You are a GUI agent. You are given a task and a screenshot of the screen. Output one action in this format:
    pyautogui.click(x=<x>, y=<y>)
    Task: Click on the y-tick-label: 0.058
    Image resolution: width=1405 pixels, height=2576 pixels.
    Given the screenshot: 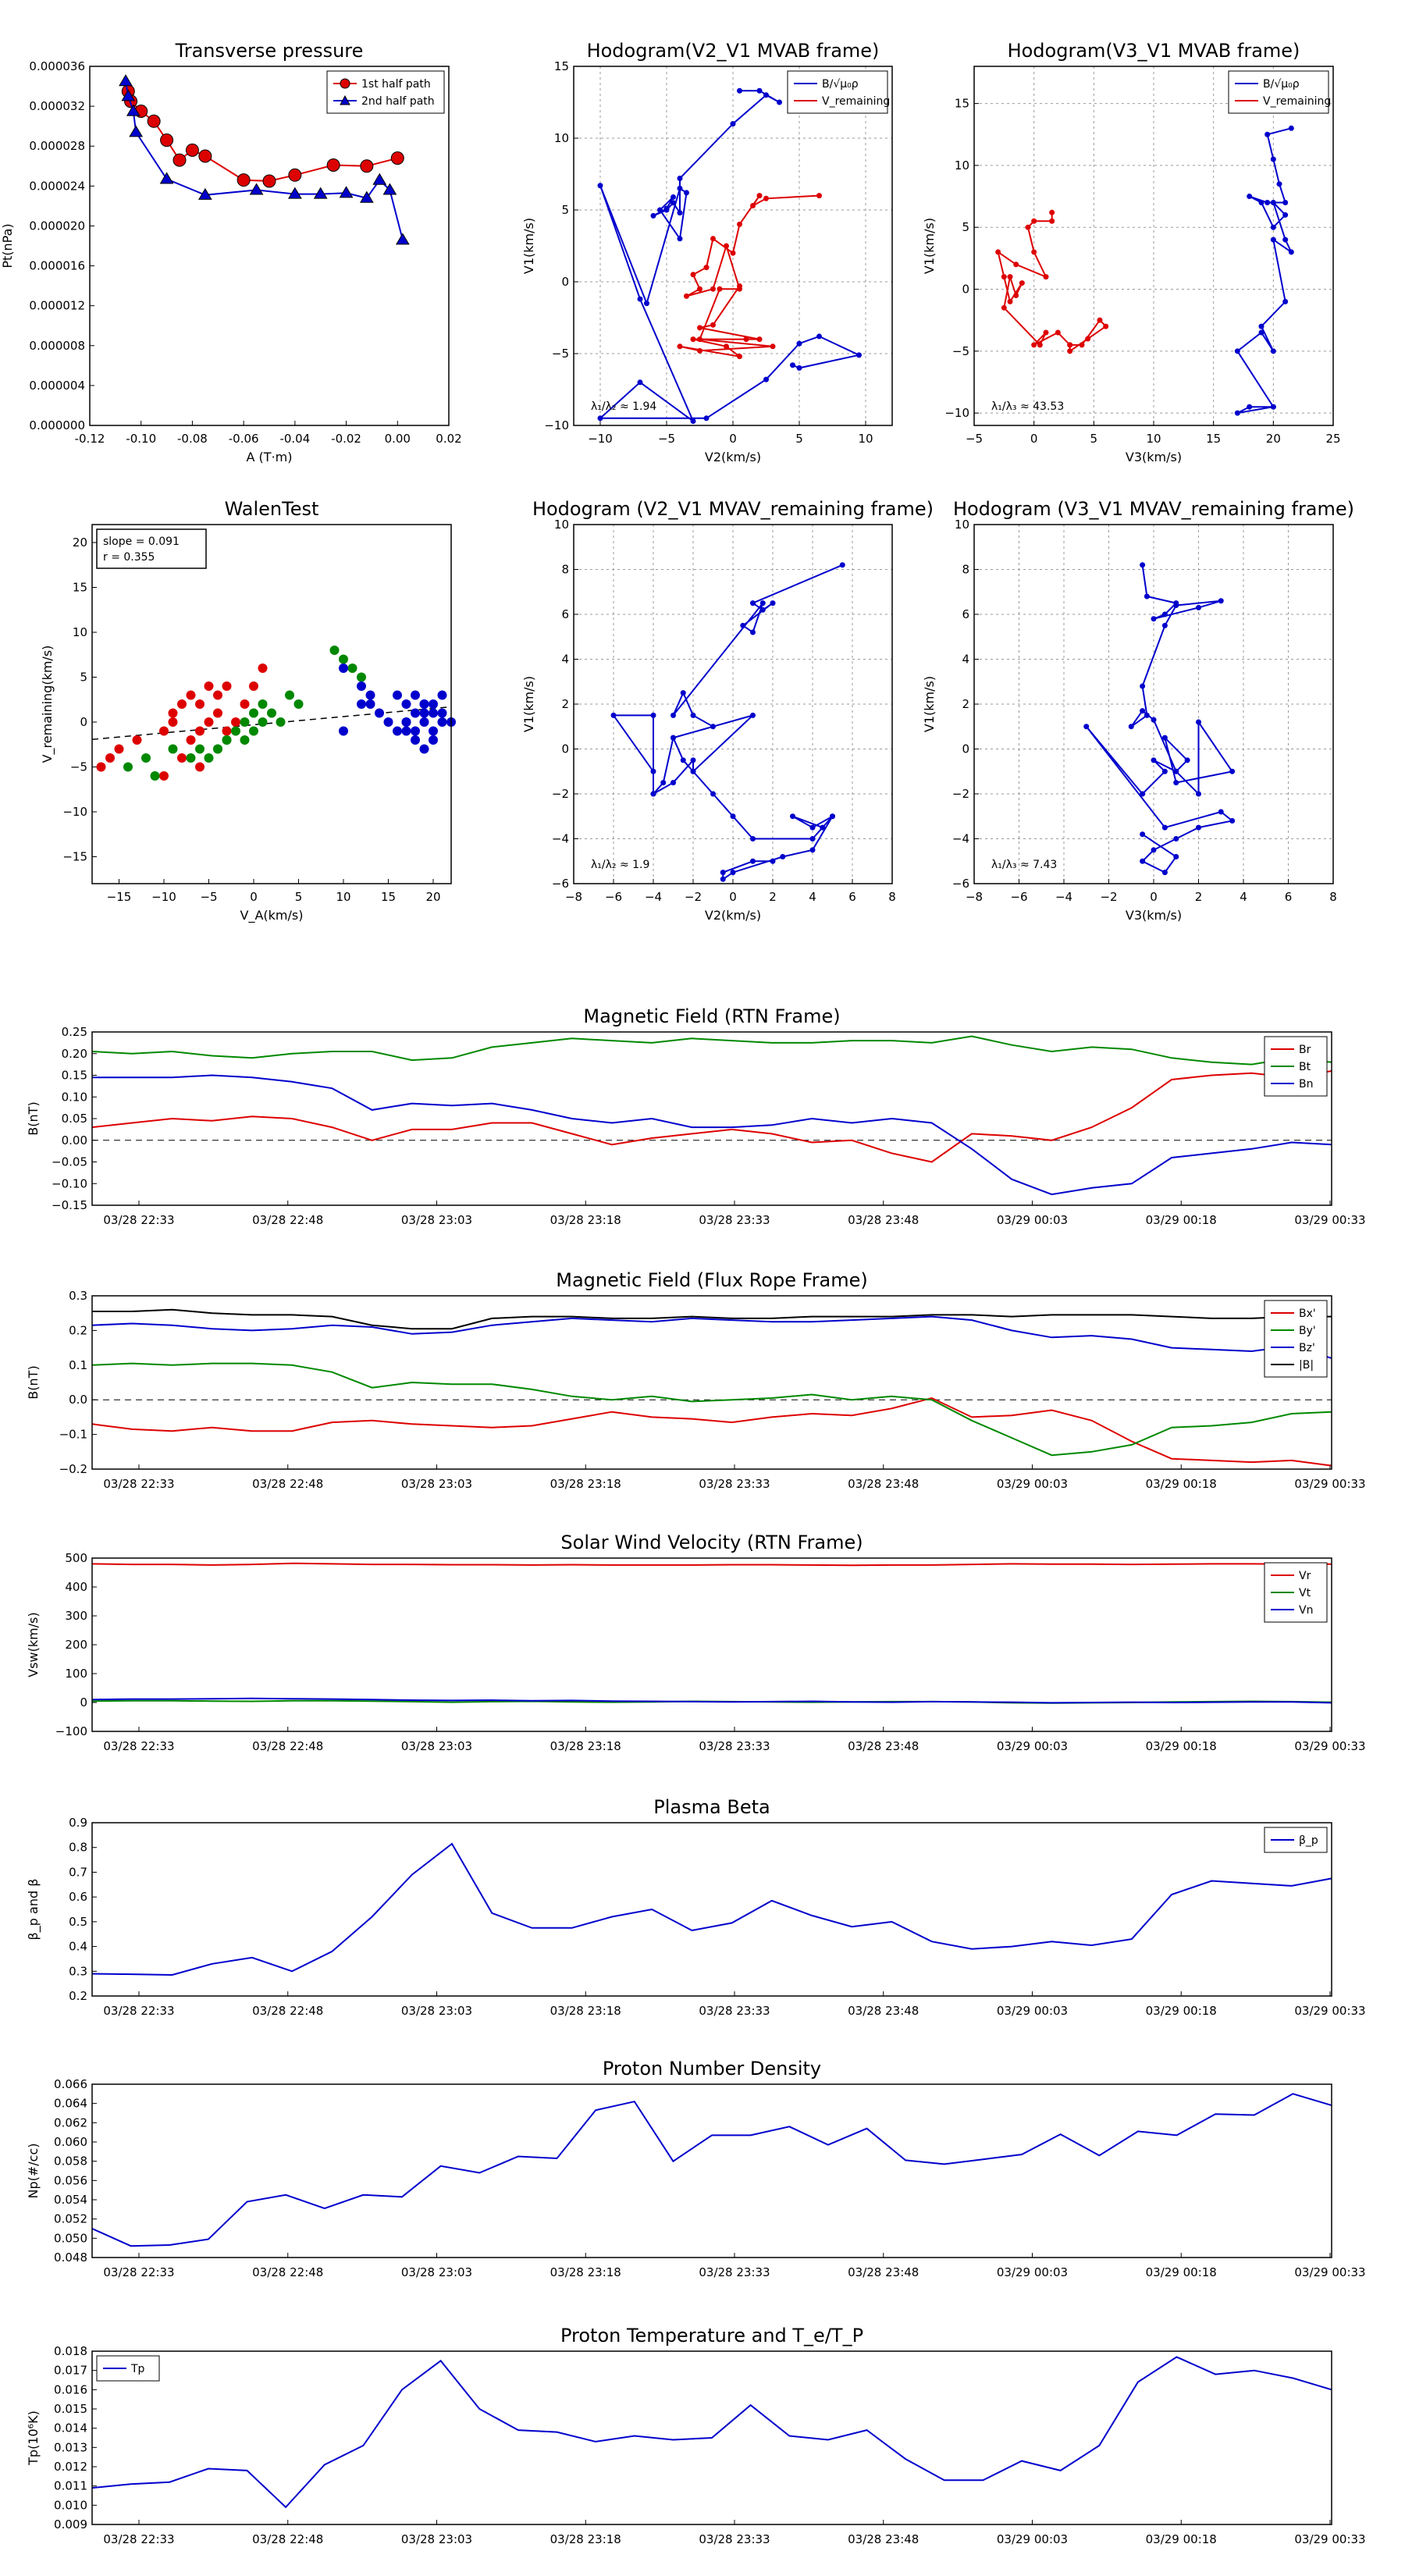 What is the action you would take?
    pyautogui.click(x=71, y=2161)
    